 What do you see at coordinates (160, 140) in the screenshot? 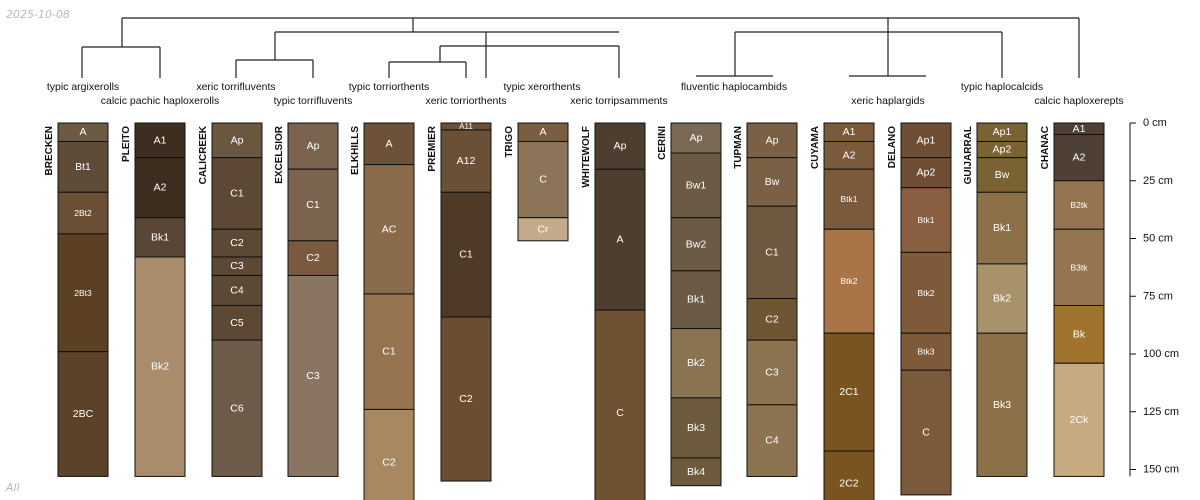
I see `horizon-a1` at bounding box center [160, 140].